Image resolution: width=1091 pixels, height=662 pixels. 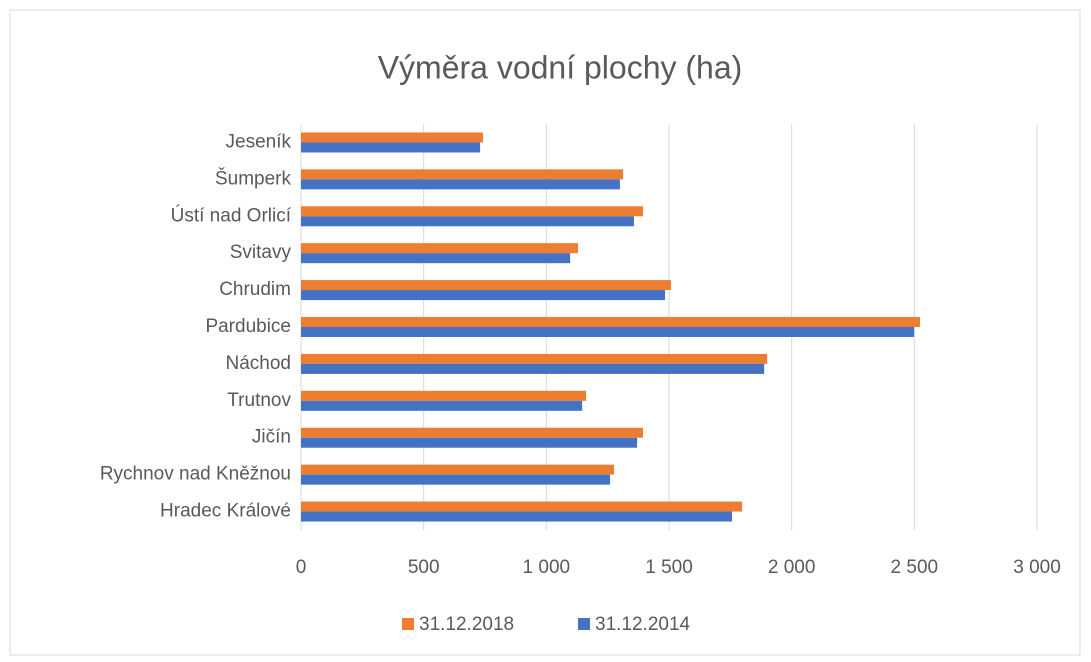 What do you see at coordinates (231, 215) in the screenshot?
I see `y-tick-label: Ústí nad Orlicí` at bounding box center [231, 215].